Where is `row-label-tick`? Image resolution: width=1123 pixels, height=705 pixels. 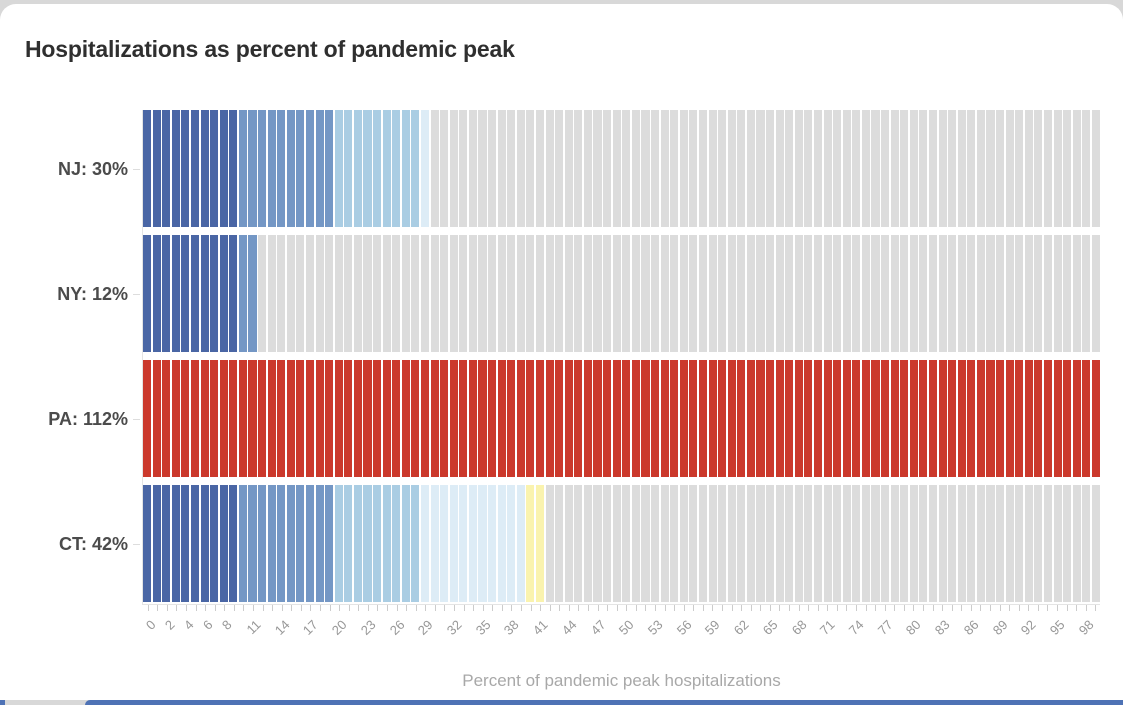 row-label-tick is located at coordinates (136, 294).